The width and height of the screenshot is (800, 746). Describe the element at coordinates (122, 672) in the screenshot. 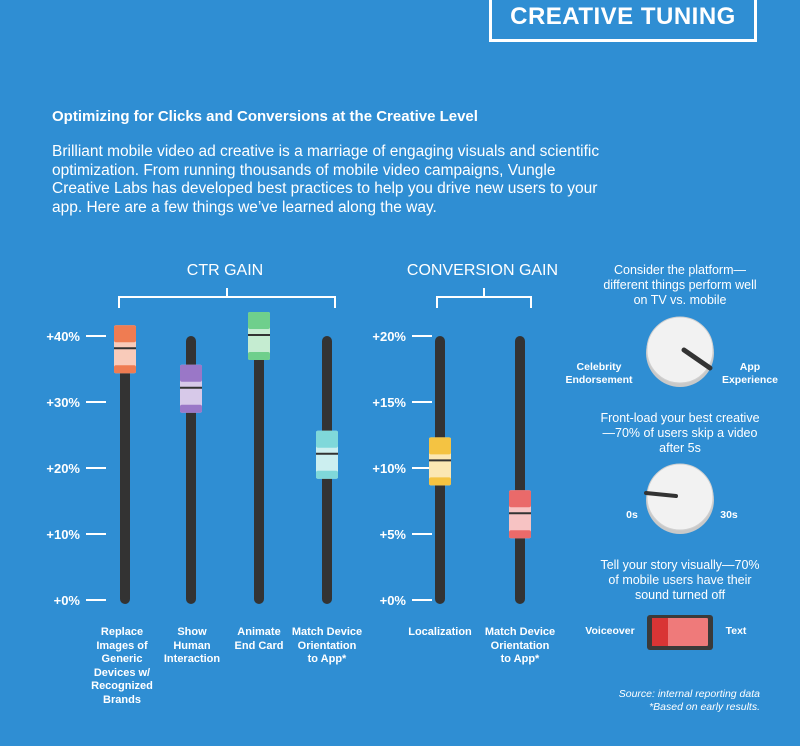

I see `category-label-line: Devices w/` at that location.